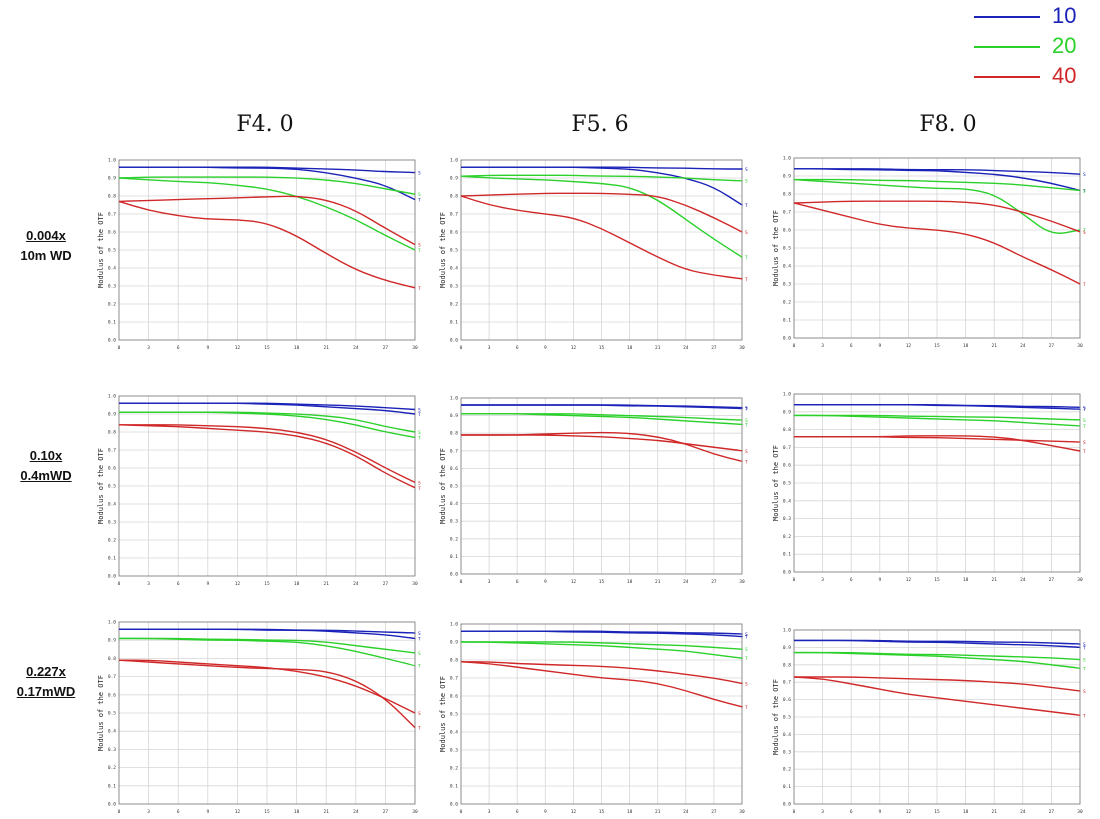 The height and width of the screenshot is (819, 1100). I want to click on y-tick-label: 0.6, so click(112, 233).